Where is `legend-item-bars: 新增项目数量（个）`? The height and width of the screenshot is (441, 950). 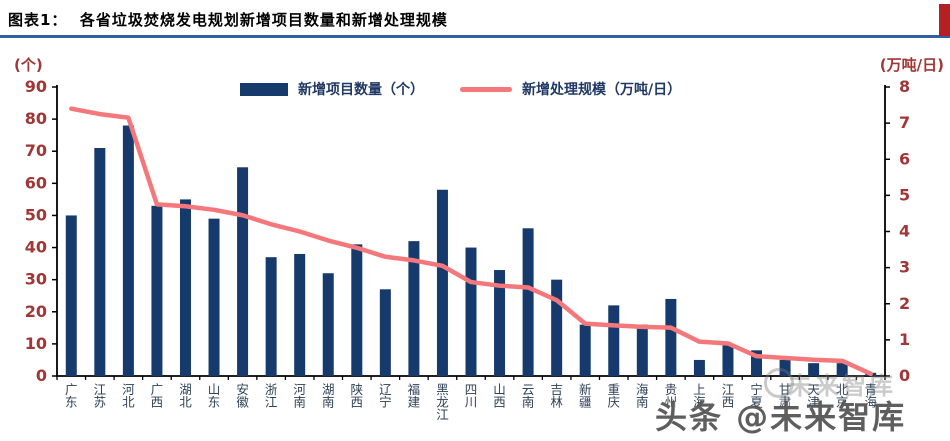
legend-item-bars: 新增项目数量（个） is located at coordinates (332, 89).